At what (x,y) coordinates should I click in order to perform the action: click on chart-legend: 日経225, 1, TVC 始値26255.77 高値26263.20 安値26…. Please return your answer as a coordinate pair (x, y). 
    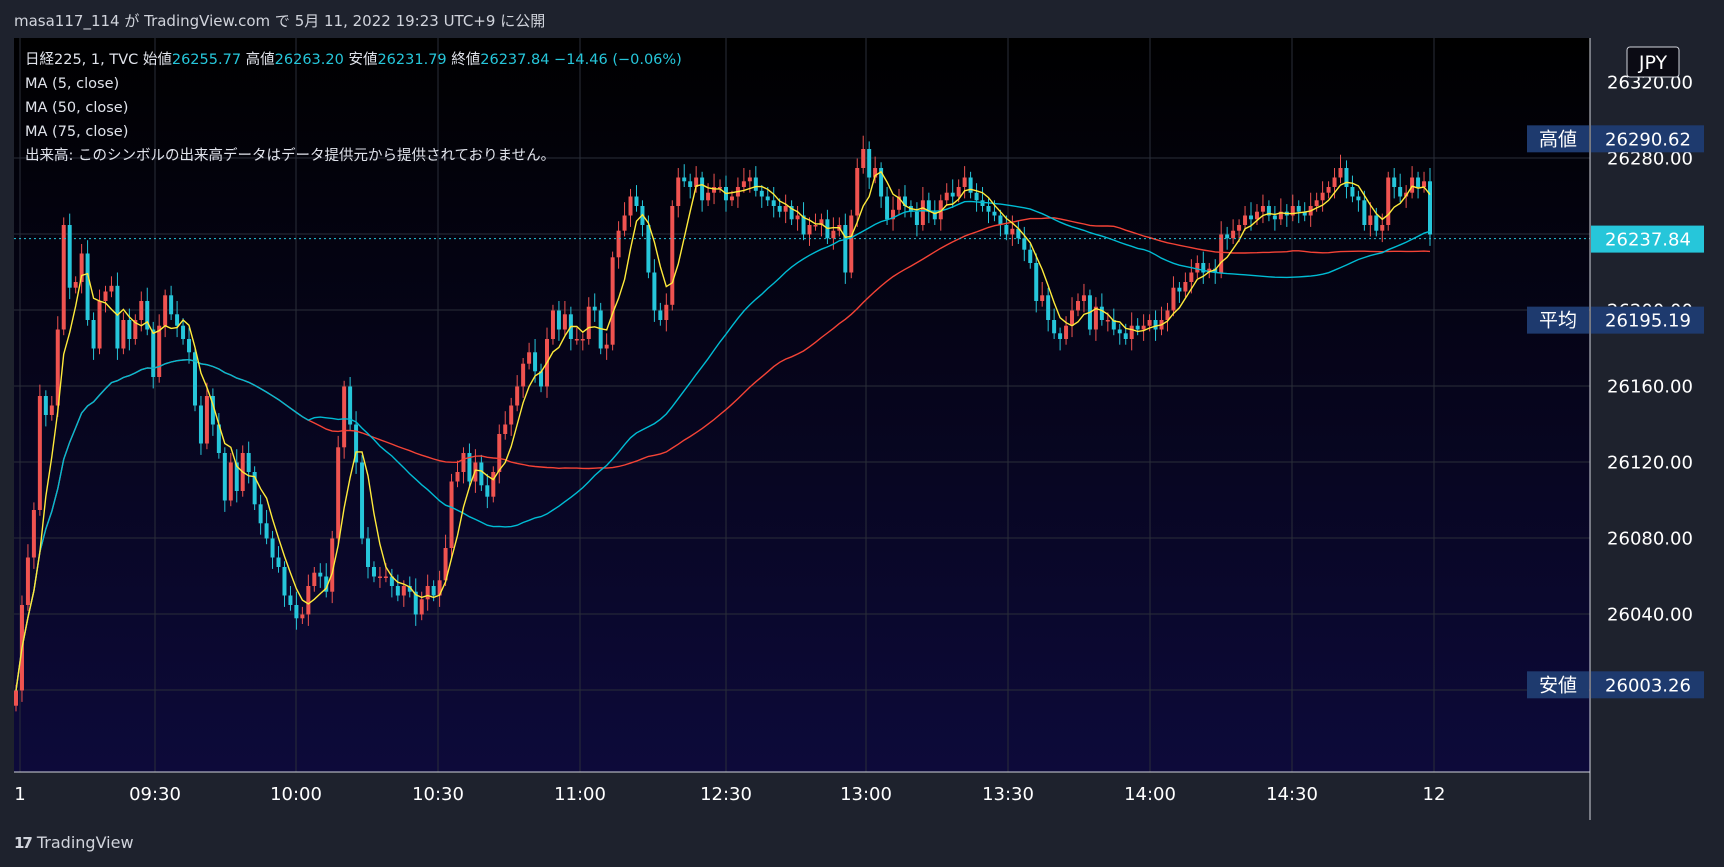
    Looking at the image, I should click on (353, 108).